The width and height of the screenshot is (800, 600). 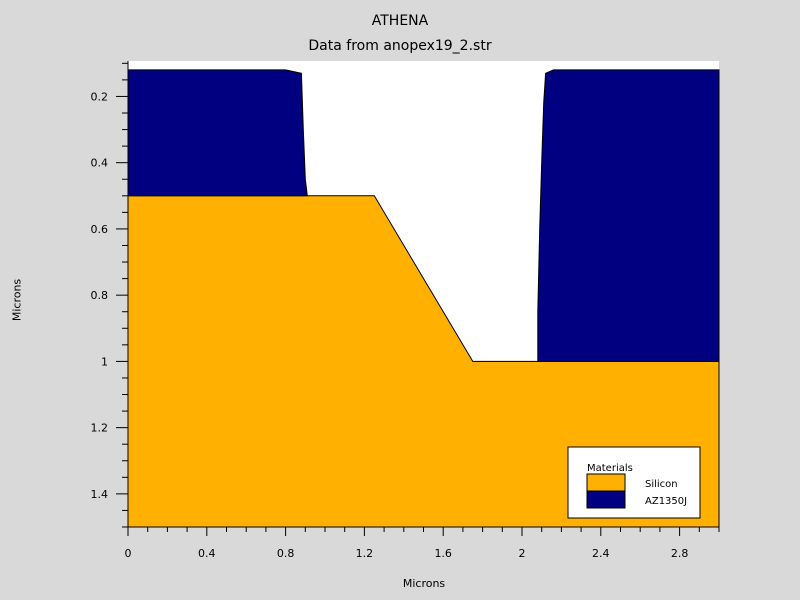 What do you see at coordinates (100, 494) in the screenshot?
I see `y-tick-label: 1.4` at bounding box center [100, 494].